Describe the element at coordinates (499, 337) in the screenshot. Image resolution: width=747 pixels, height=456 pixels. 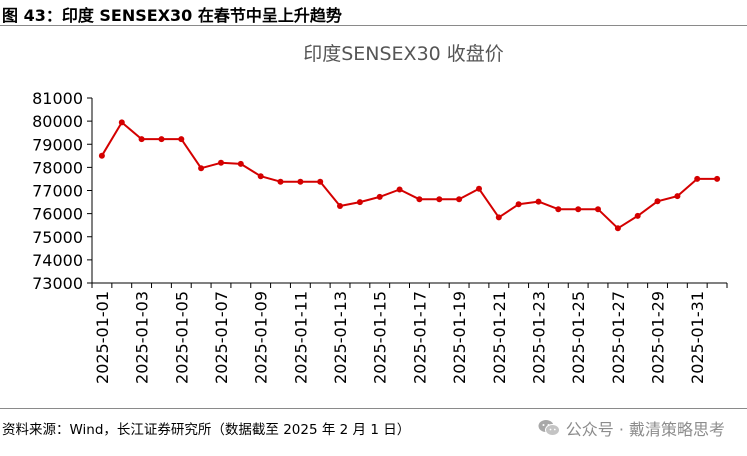
I see `x-tick-label: 2025-01-21` at that location.